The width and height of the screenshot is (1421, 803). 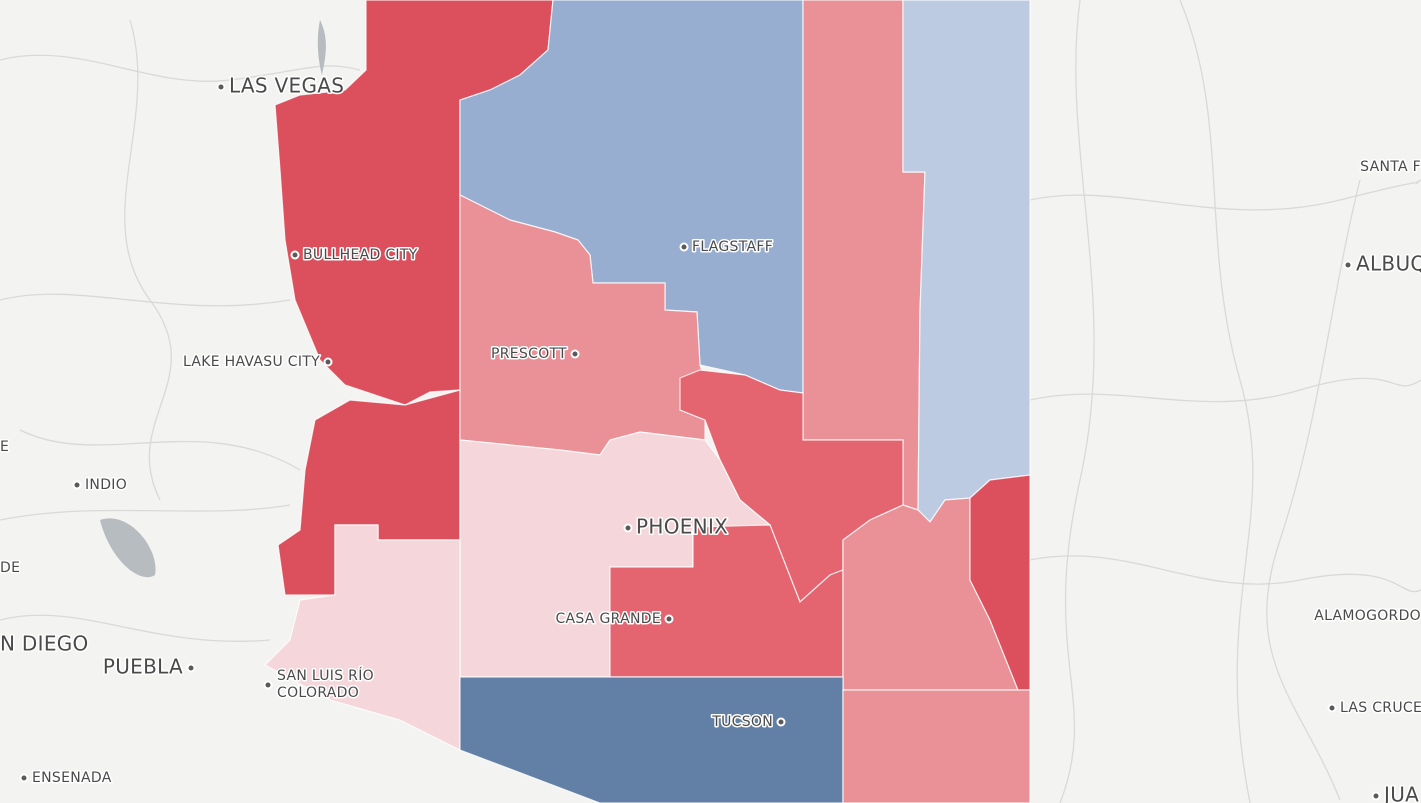 I want to click on city-label: PUEBLA, so click(x=143, y=667).